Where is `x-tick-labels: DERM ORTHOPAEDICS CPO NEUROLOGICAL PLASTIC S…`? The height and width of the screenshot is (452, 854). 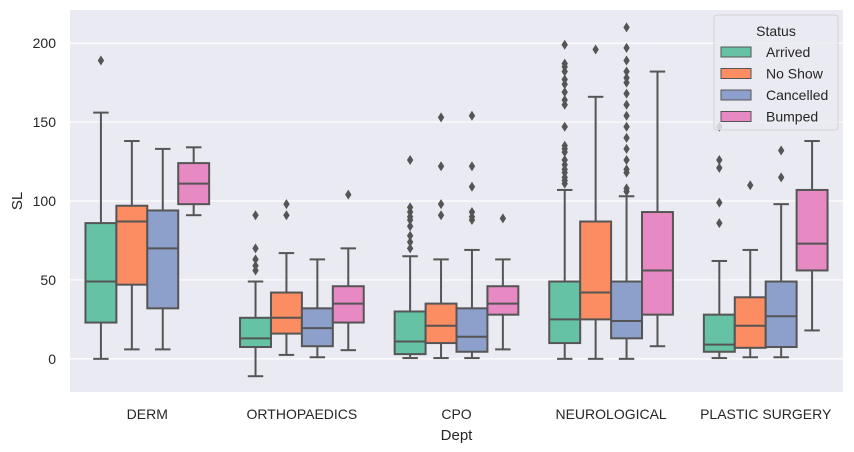
x-tick-labels: DERM ORTHOPAEDICS CPO NEUROLOGICAL PLASTIC S… is located at coordinates (479, 414).